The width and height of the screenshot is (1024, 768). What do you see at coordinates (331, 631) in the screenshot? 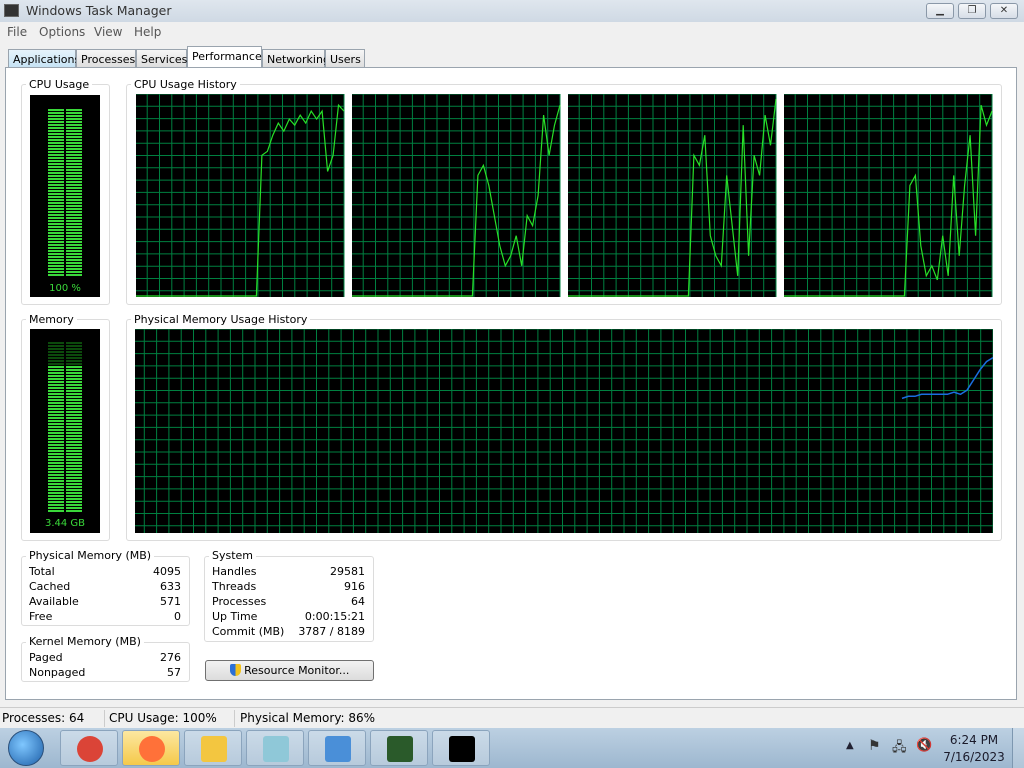
I see `stat-value: 3787 / 8189` at bounding box center [331, 631].